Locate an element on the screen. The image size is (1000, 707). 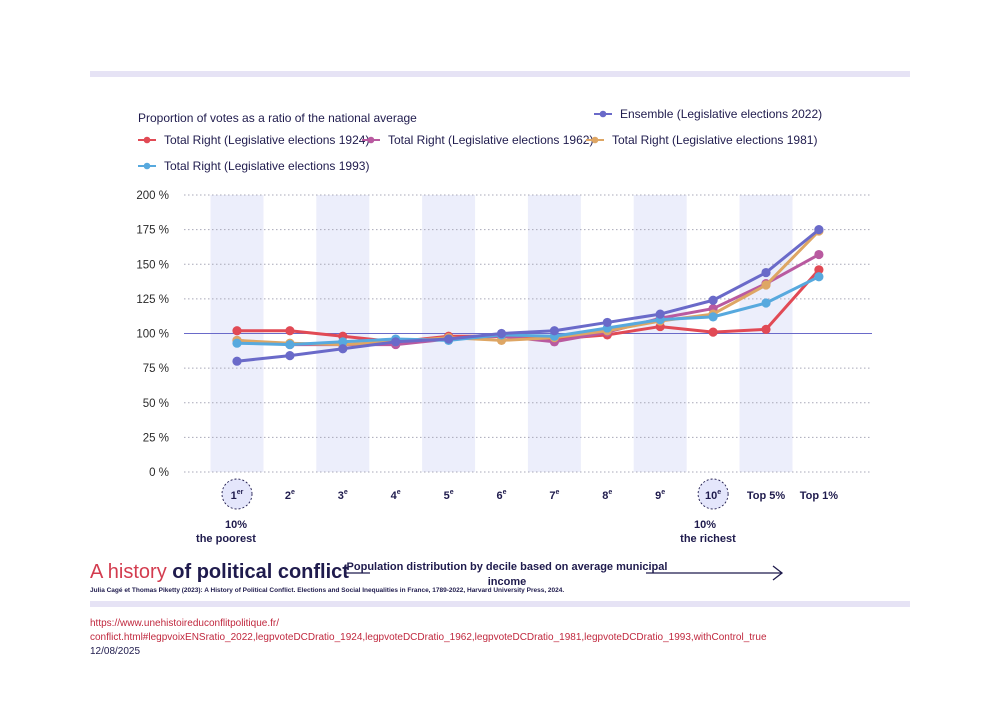
series is located at coordinates (528, 295).